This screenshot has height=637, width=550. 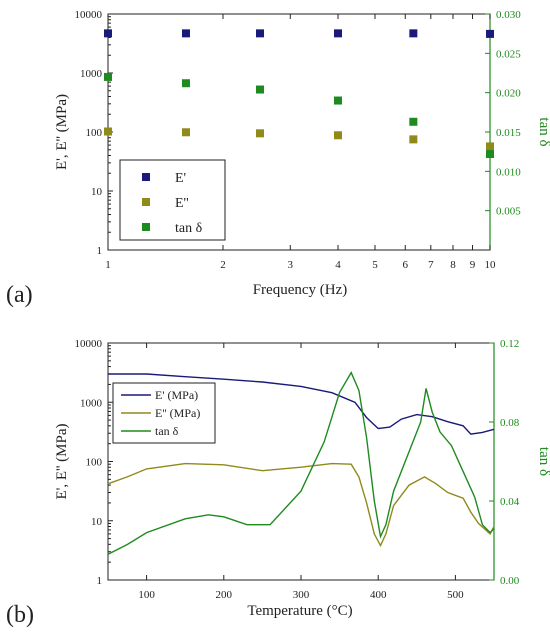 I want to click on legend-label: E', so click(x=180, y=178).